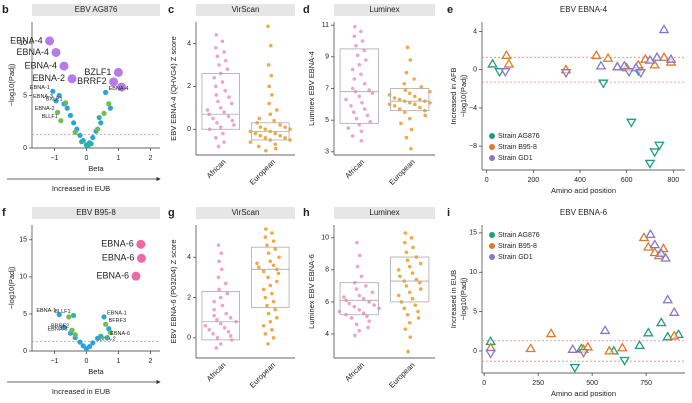 The width and height of the screenshot is (692, 403). Describe the element at coordinates (220, 101) in the screenshot. I see `box` at that location.